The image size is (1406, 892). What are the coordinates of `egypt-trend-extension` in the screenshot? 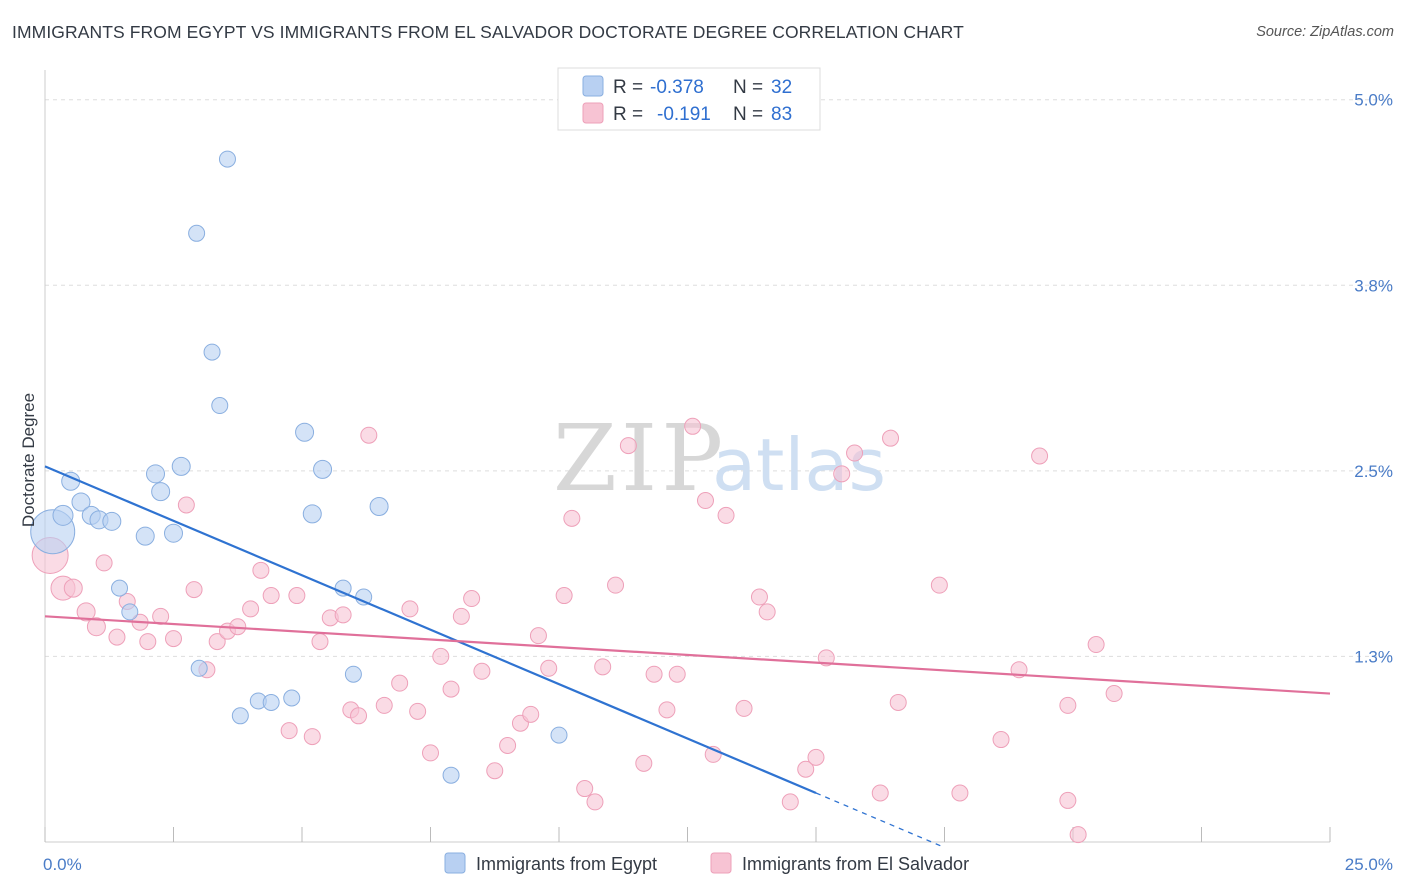 It's located at (880, 820).